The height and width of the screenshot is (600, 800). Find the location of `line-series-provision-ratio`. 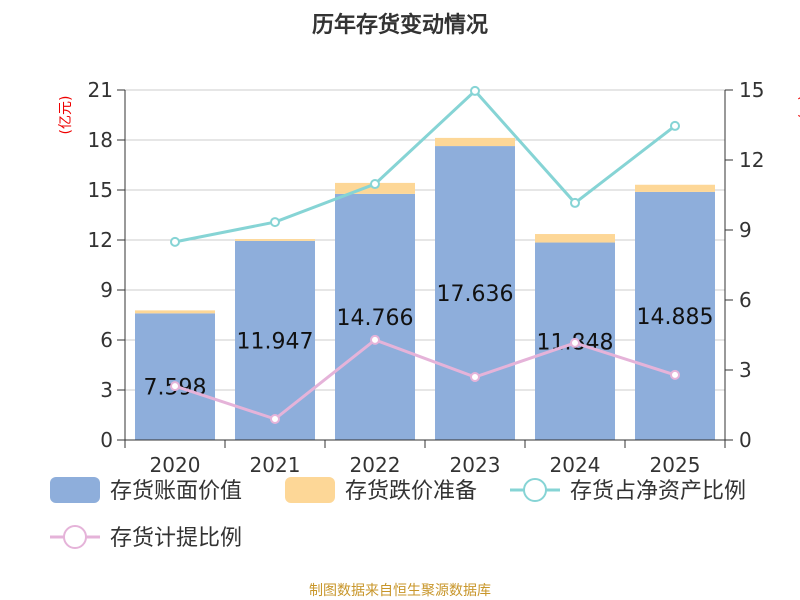

line-series-provision-ratio is located at coordinates (425, 379).